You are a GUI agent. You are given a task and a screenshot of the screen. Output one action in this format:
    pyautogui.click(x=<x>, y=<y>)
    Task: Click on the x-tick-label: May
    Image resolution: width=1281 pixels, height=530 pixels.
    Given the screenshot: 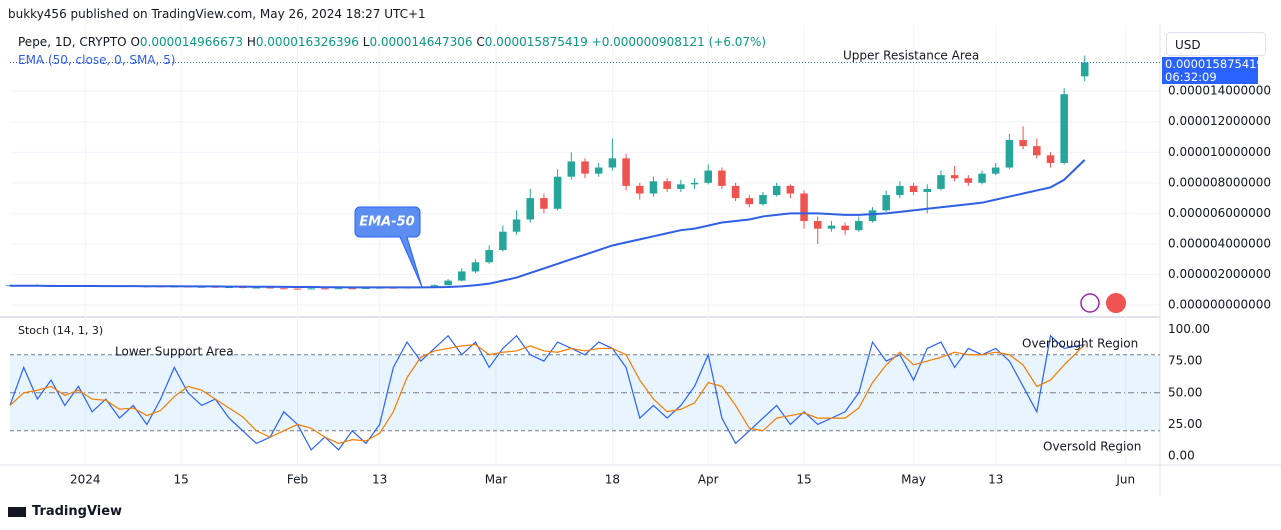 What is the action you would take?
    pyautogui.click(x=913, y=480)
    